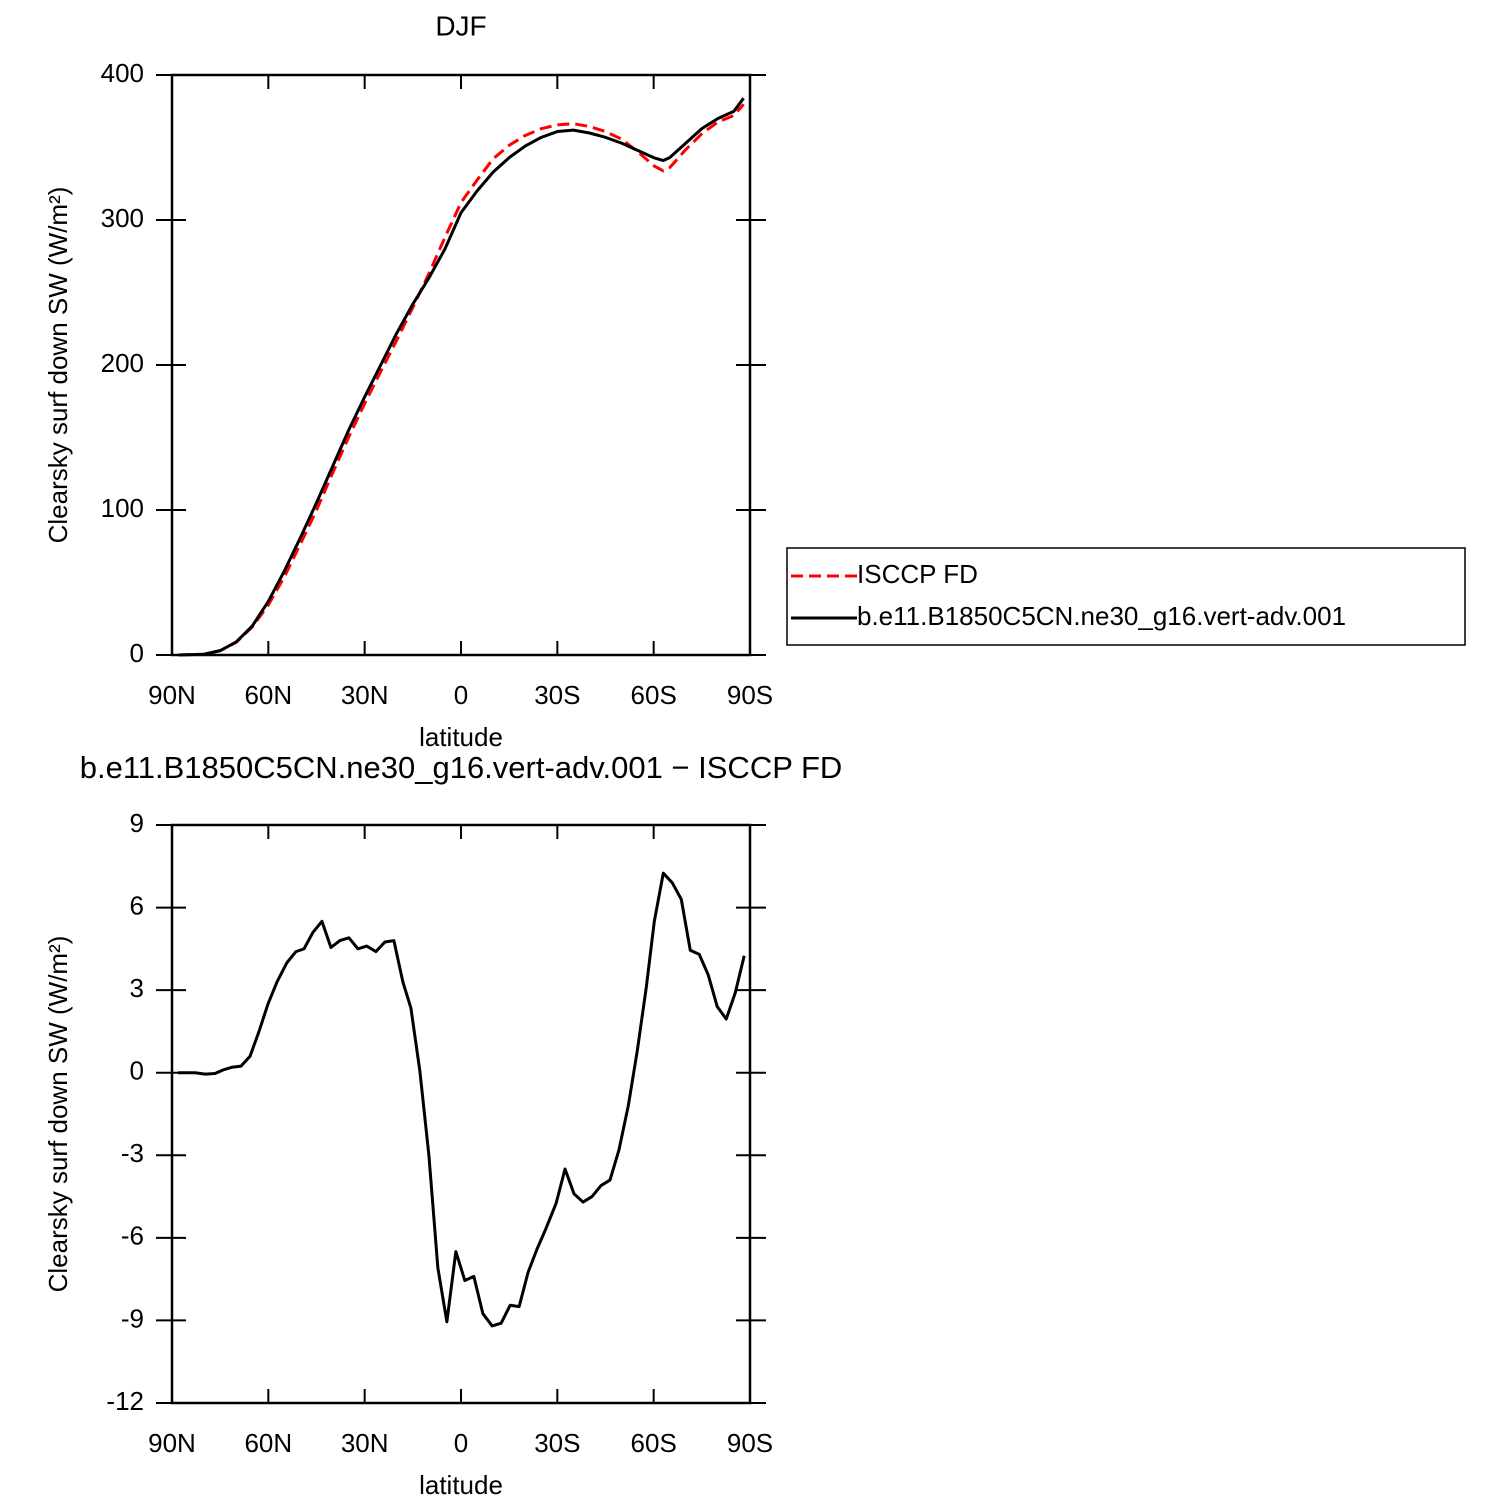  Describe the element at coordinates (137, 823) in the screenshot. I see `y-tick-label: 9` at that location.